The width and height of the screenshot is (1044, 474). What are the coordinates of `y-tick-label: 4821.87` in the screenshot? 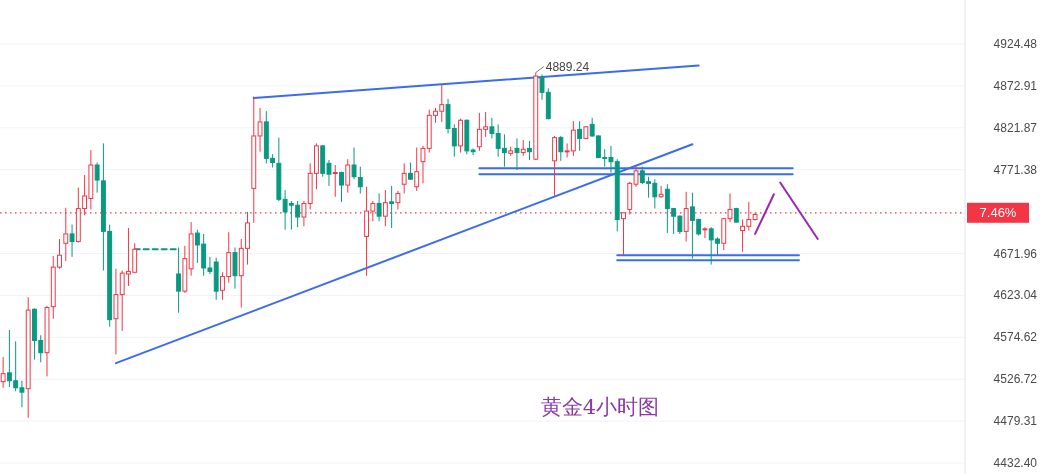 It's located at (1015, 127).